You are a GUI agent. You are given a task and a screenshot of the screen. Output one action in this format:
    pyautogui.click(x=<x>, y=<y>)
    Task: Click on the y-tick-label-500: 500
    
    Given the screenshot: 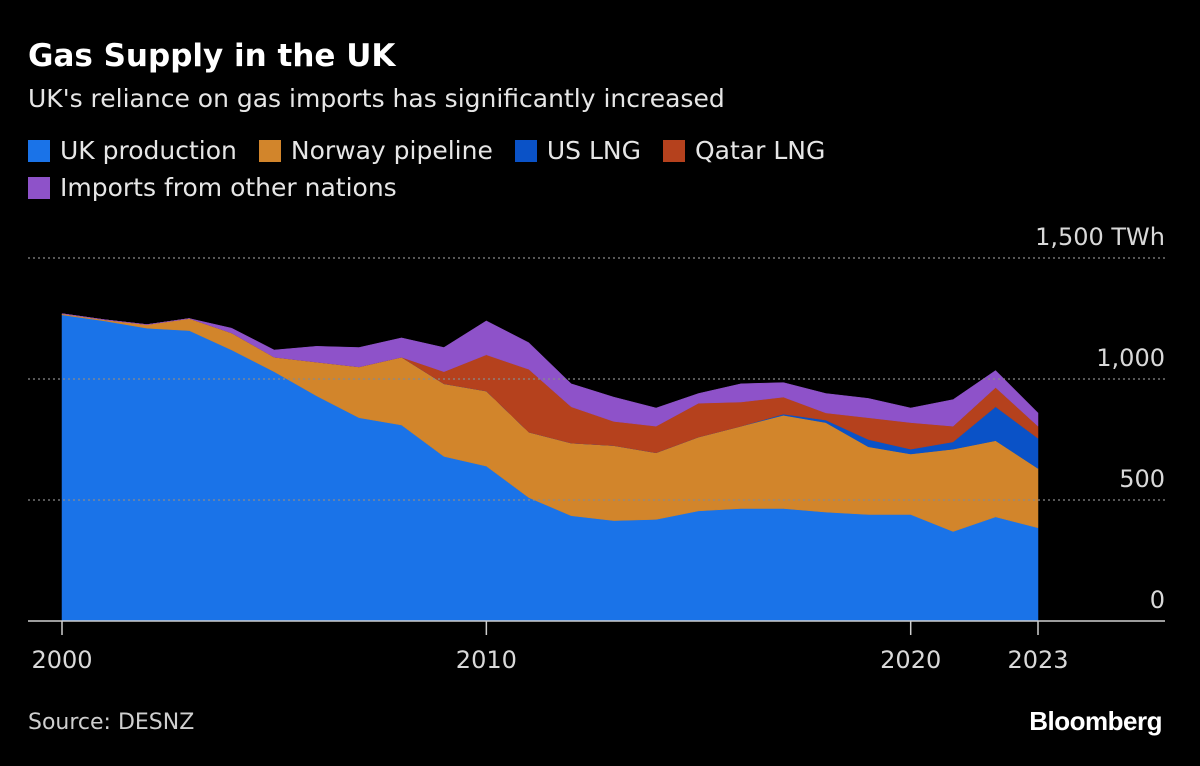 What is the action you would take?
    pyautogui.click(x=1142, y=479)
    